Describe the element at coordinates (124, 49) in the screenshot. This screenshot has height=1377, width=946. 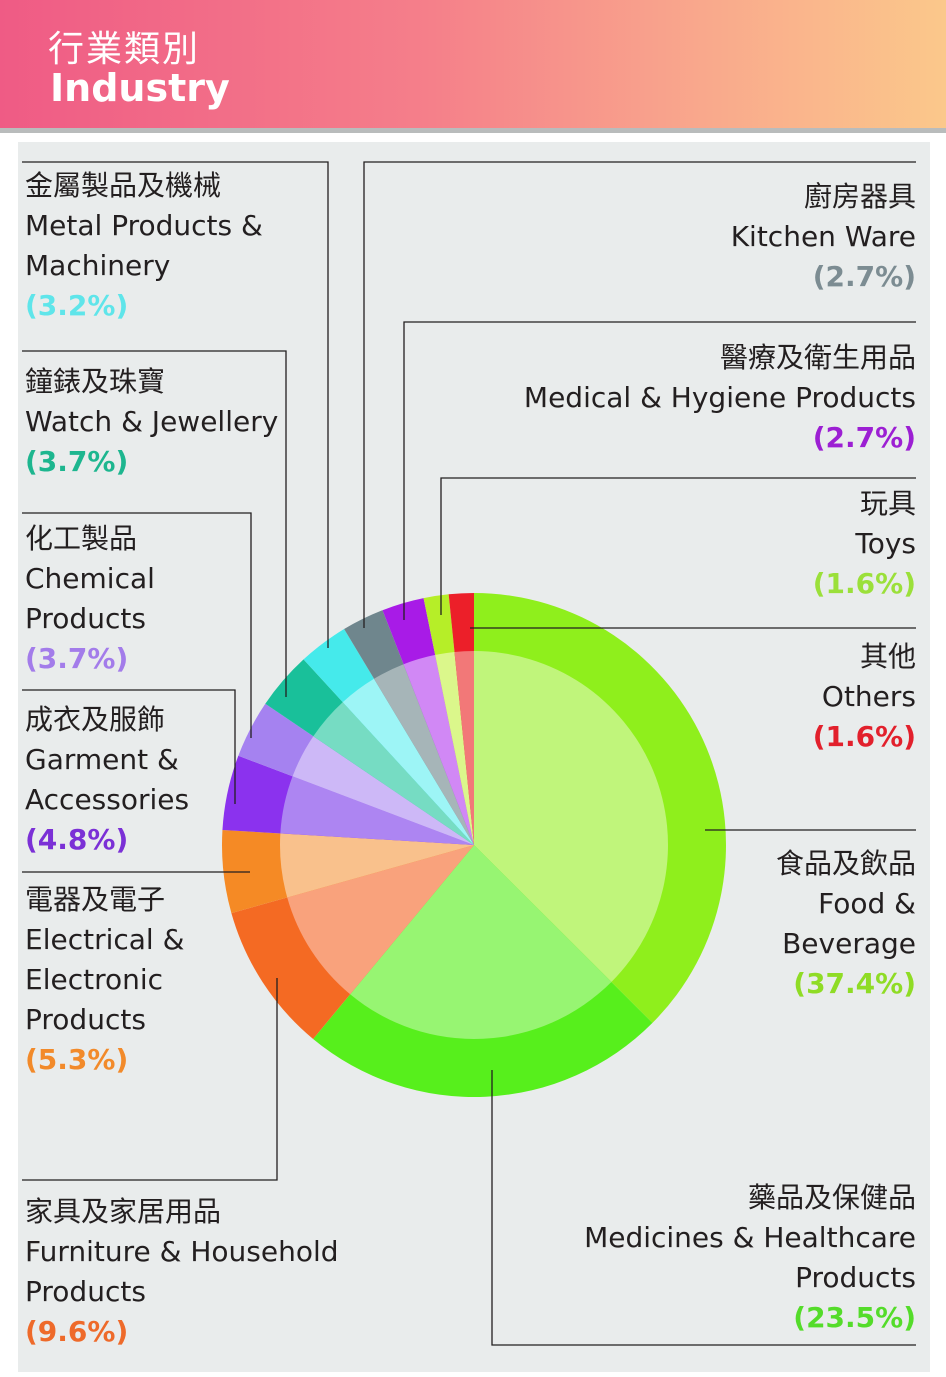
I see `title-chinese: 行業類別` at that location.